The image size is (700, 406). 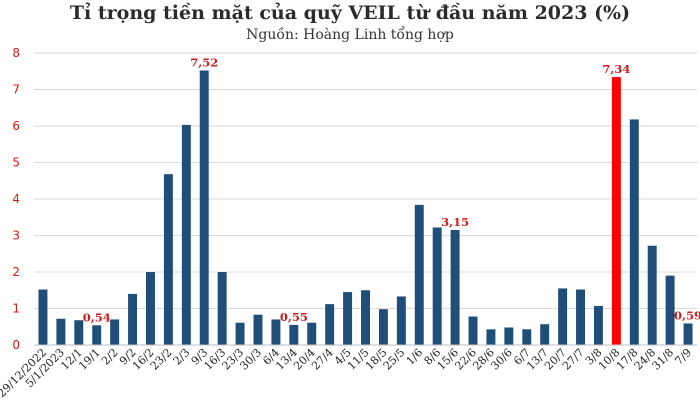 I want to click on y-tick-label: 4, so click(x=16, y=199).